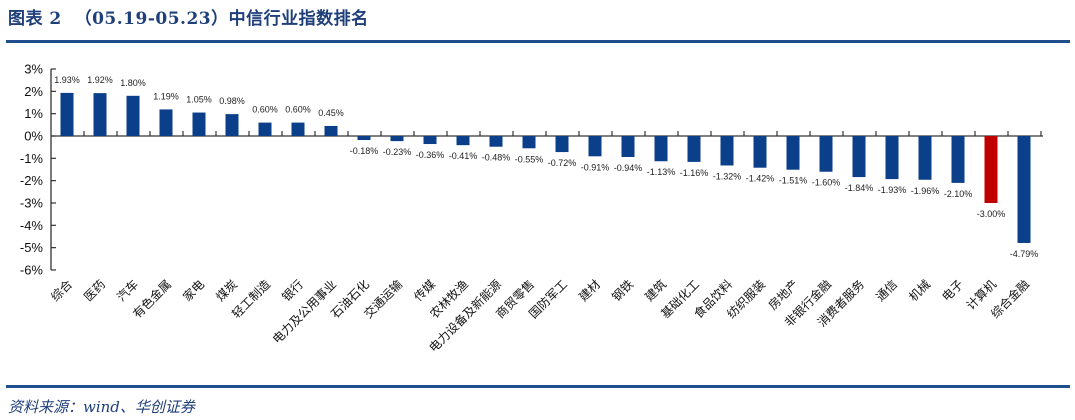 Image resolution: width=1075 pixels, height=420 pixels. I want to click on data-label: -1.51%, so click(793, 181).